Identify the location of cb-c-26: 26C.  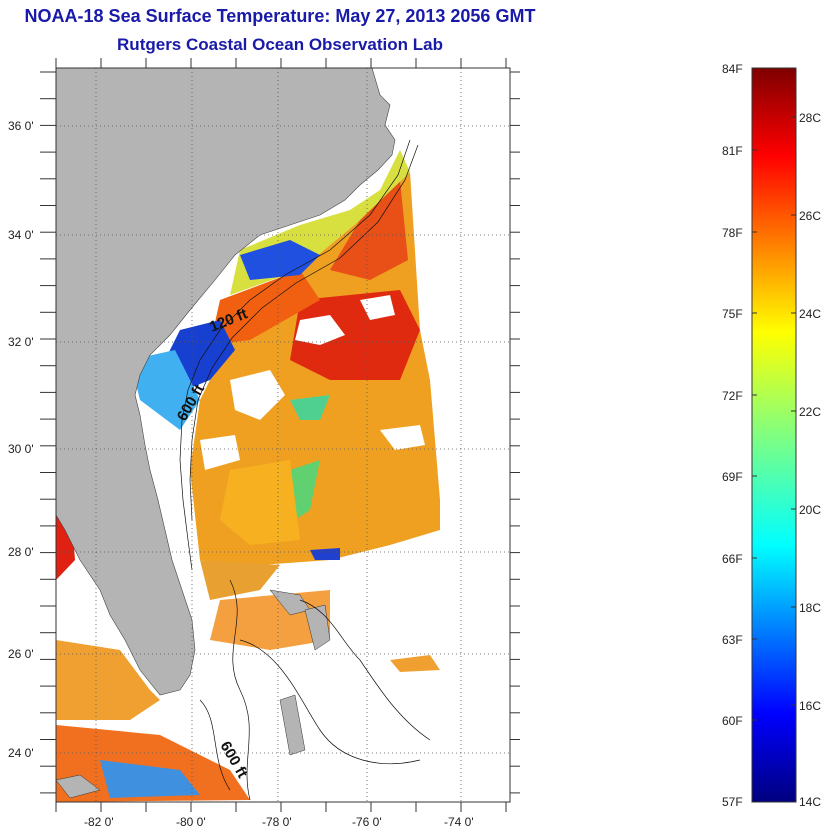
(810, 216).